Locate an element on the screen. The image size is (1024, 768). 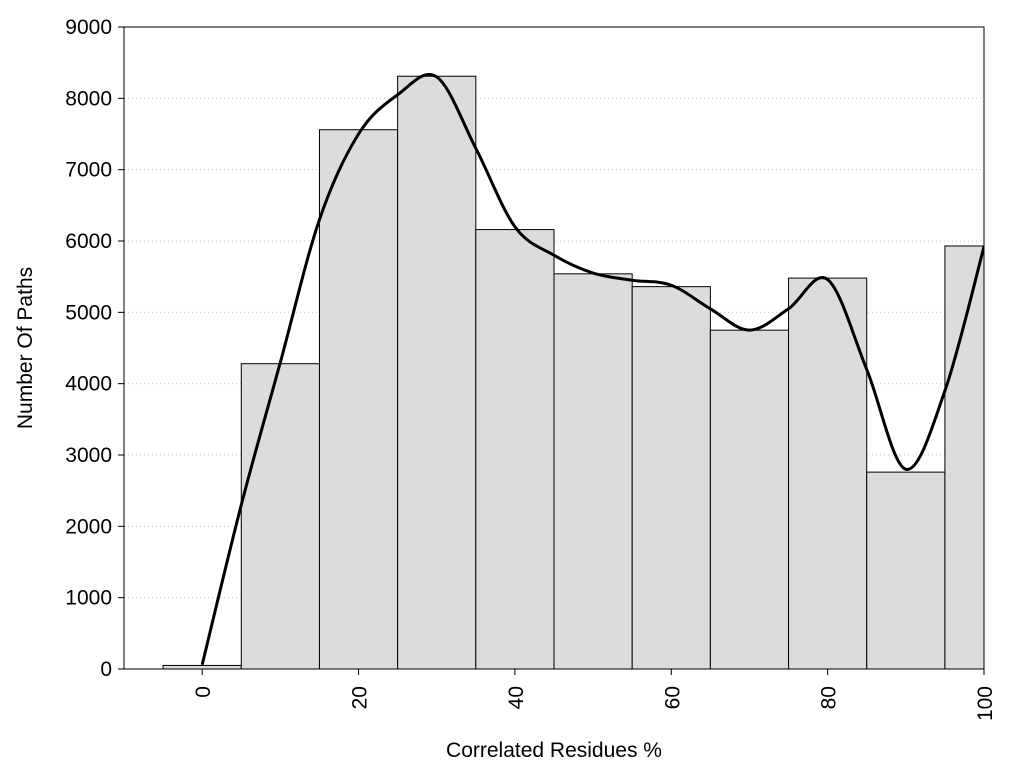
y-tick-label: 8000 is located at coordinates (88, 98).